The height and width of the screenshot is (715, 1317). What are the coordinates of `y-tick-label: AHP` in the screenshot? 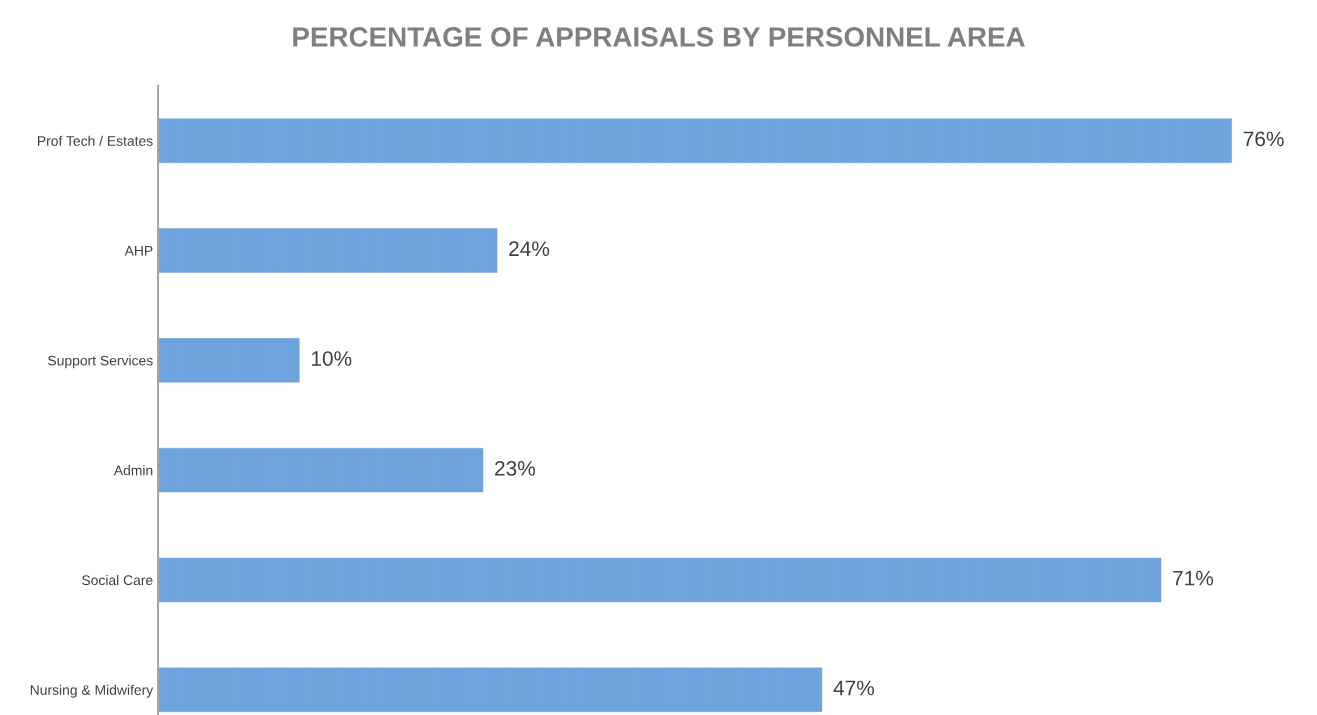 It's located at (138, 250).